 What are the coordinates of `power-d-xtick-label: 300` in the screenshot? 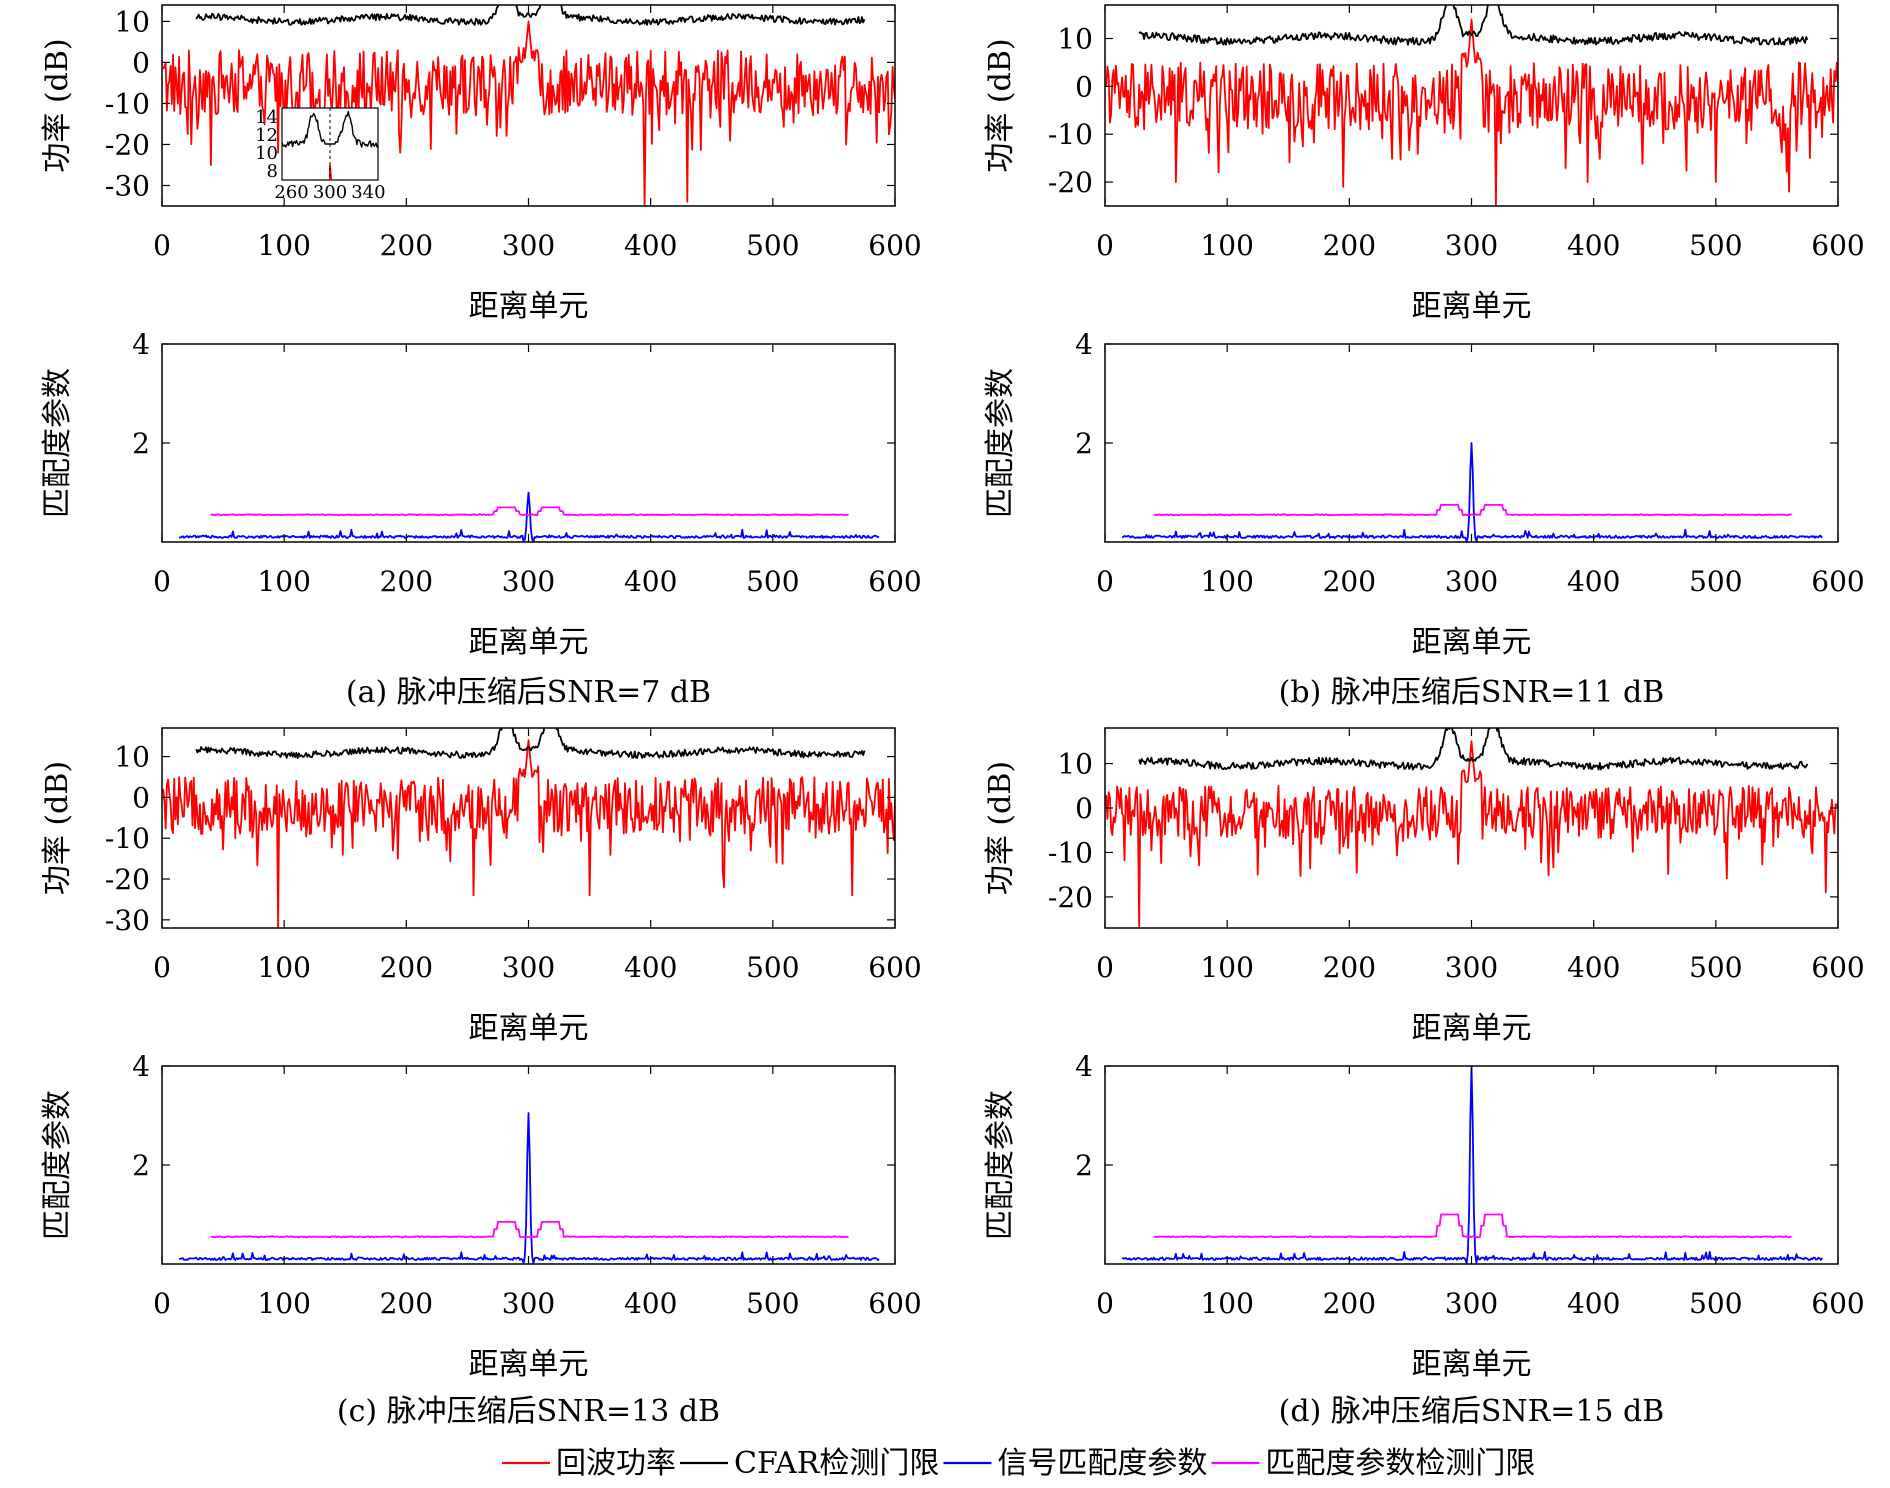 It's located at (1471, 967).